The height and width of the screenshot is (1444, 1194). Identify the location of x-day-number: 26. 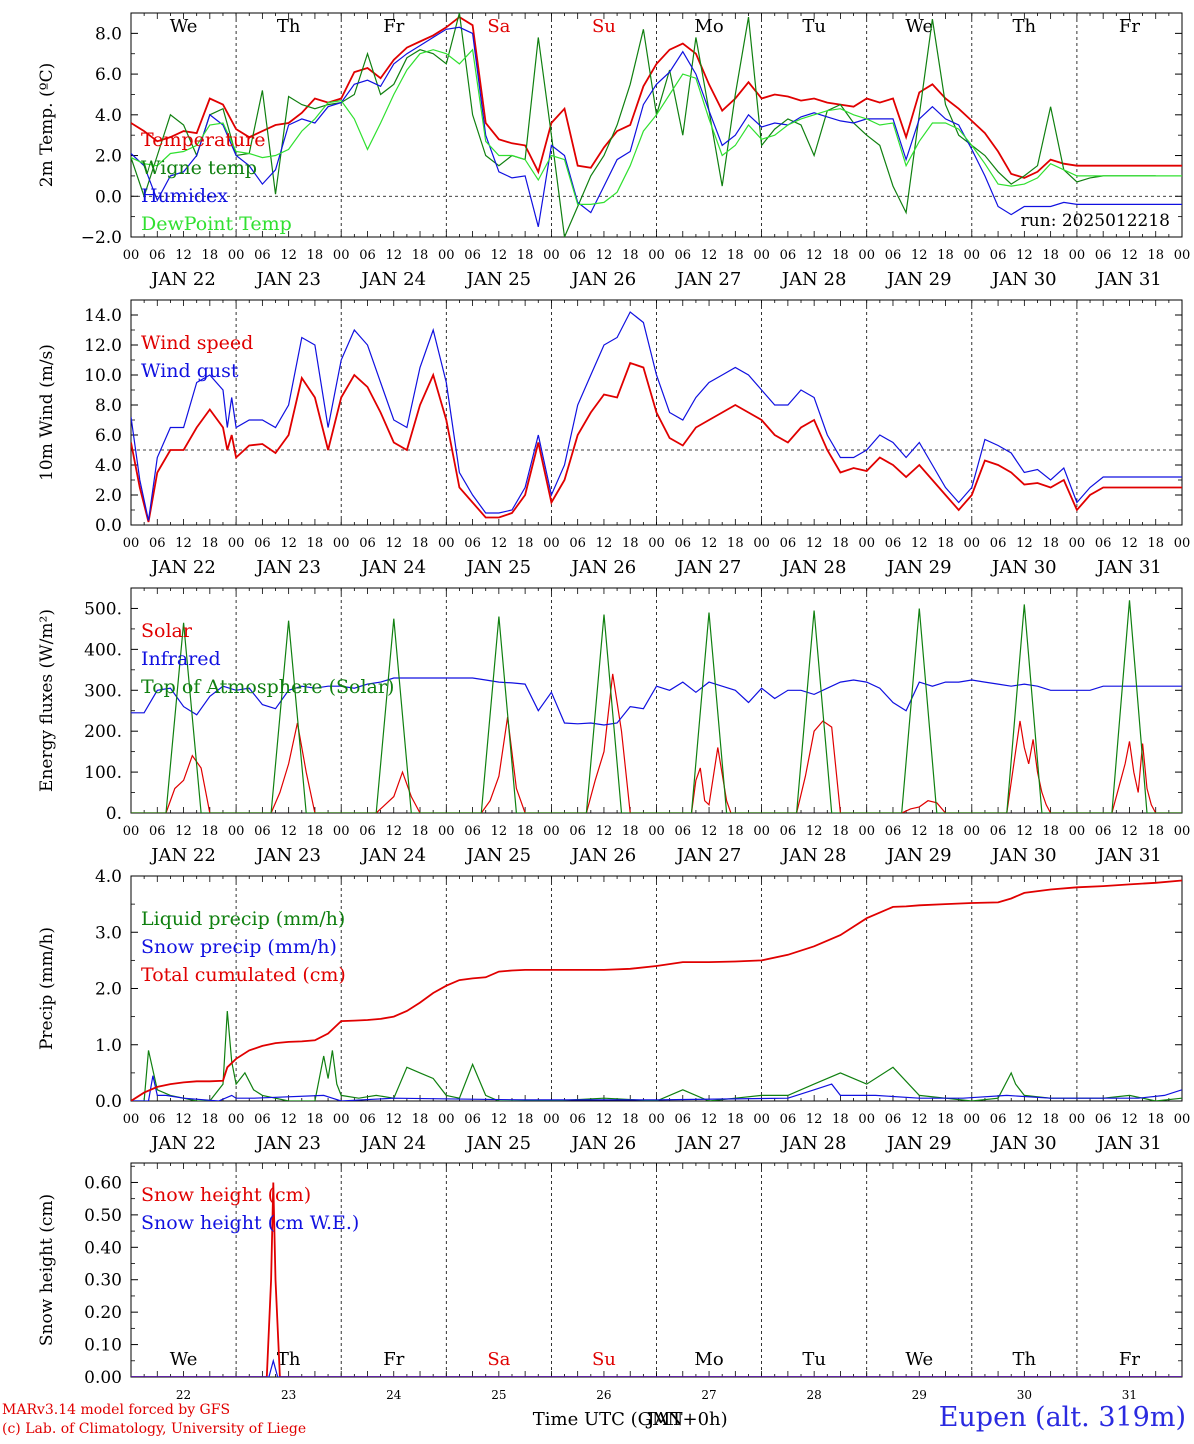
(603, 1395).